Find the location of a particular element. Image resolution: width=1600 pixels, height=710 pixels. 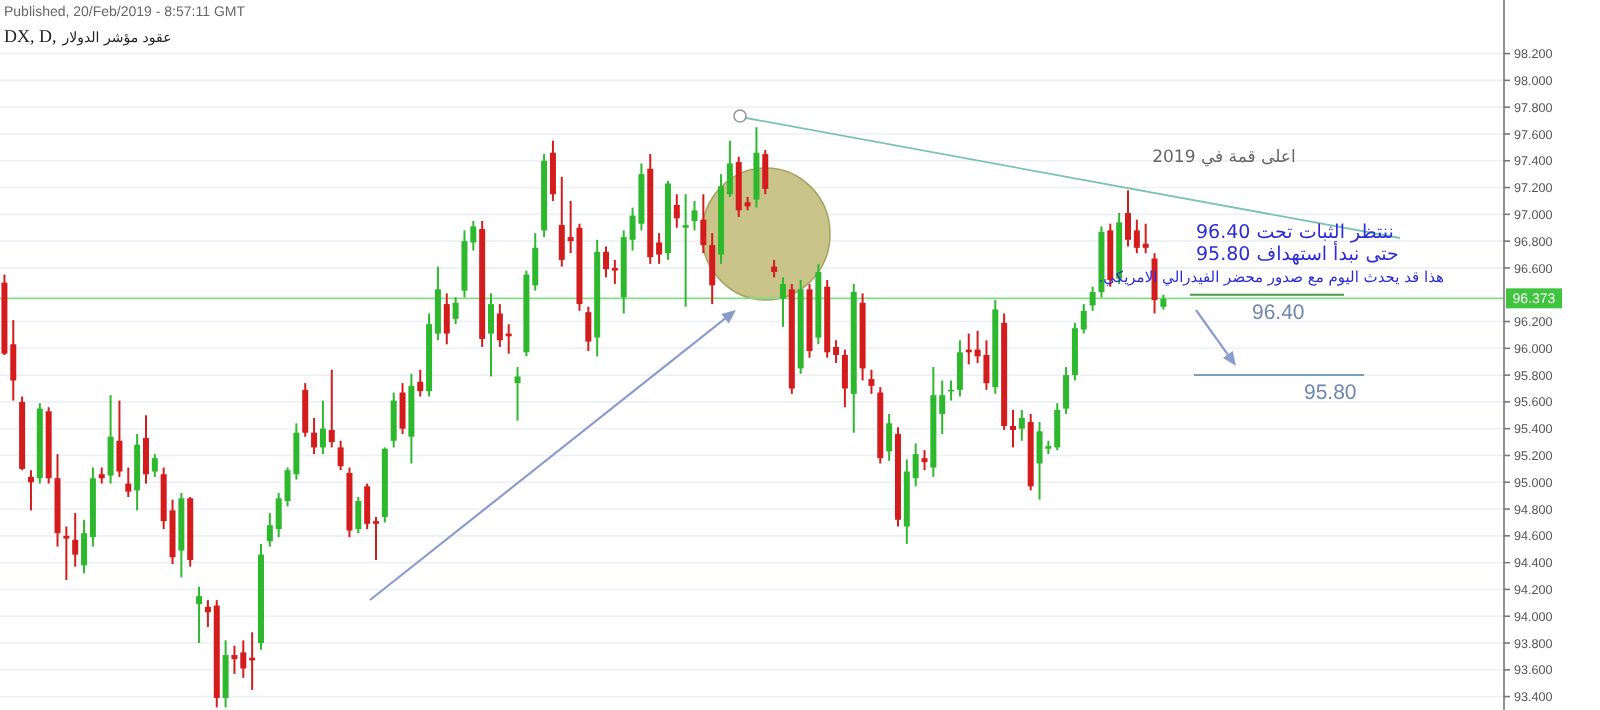

annotation: حتى نبدأ استهداف 95.80 is located at coordinates (1298, 253).